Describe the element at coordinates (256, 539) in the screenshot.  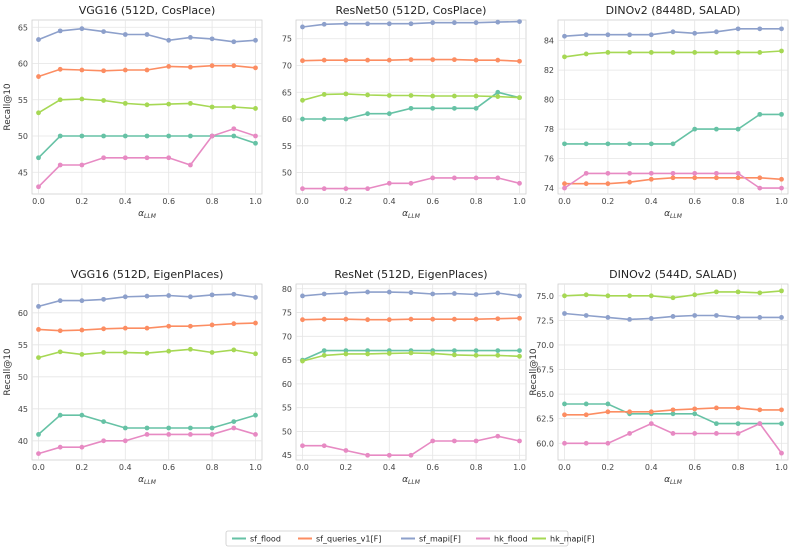
I see `legend-item: sf_flood` at that location.